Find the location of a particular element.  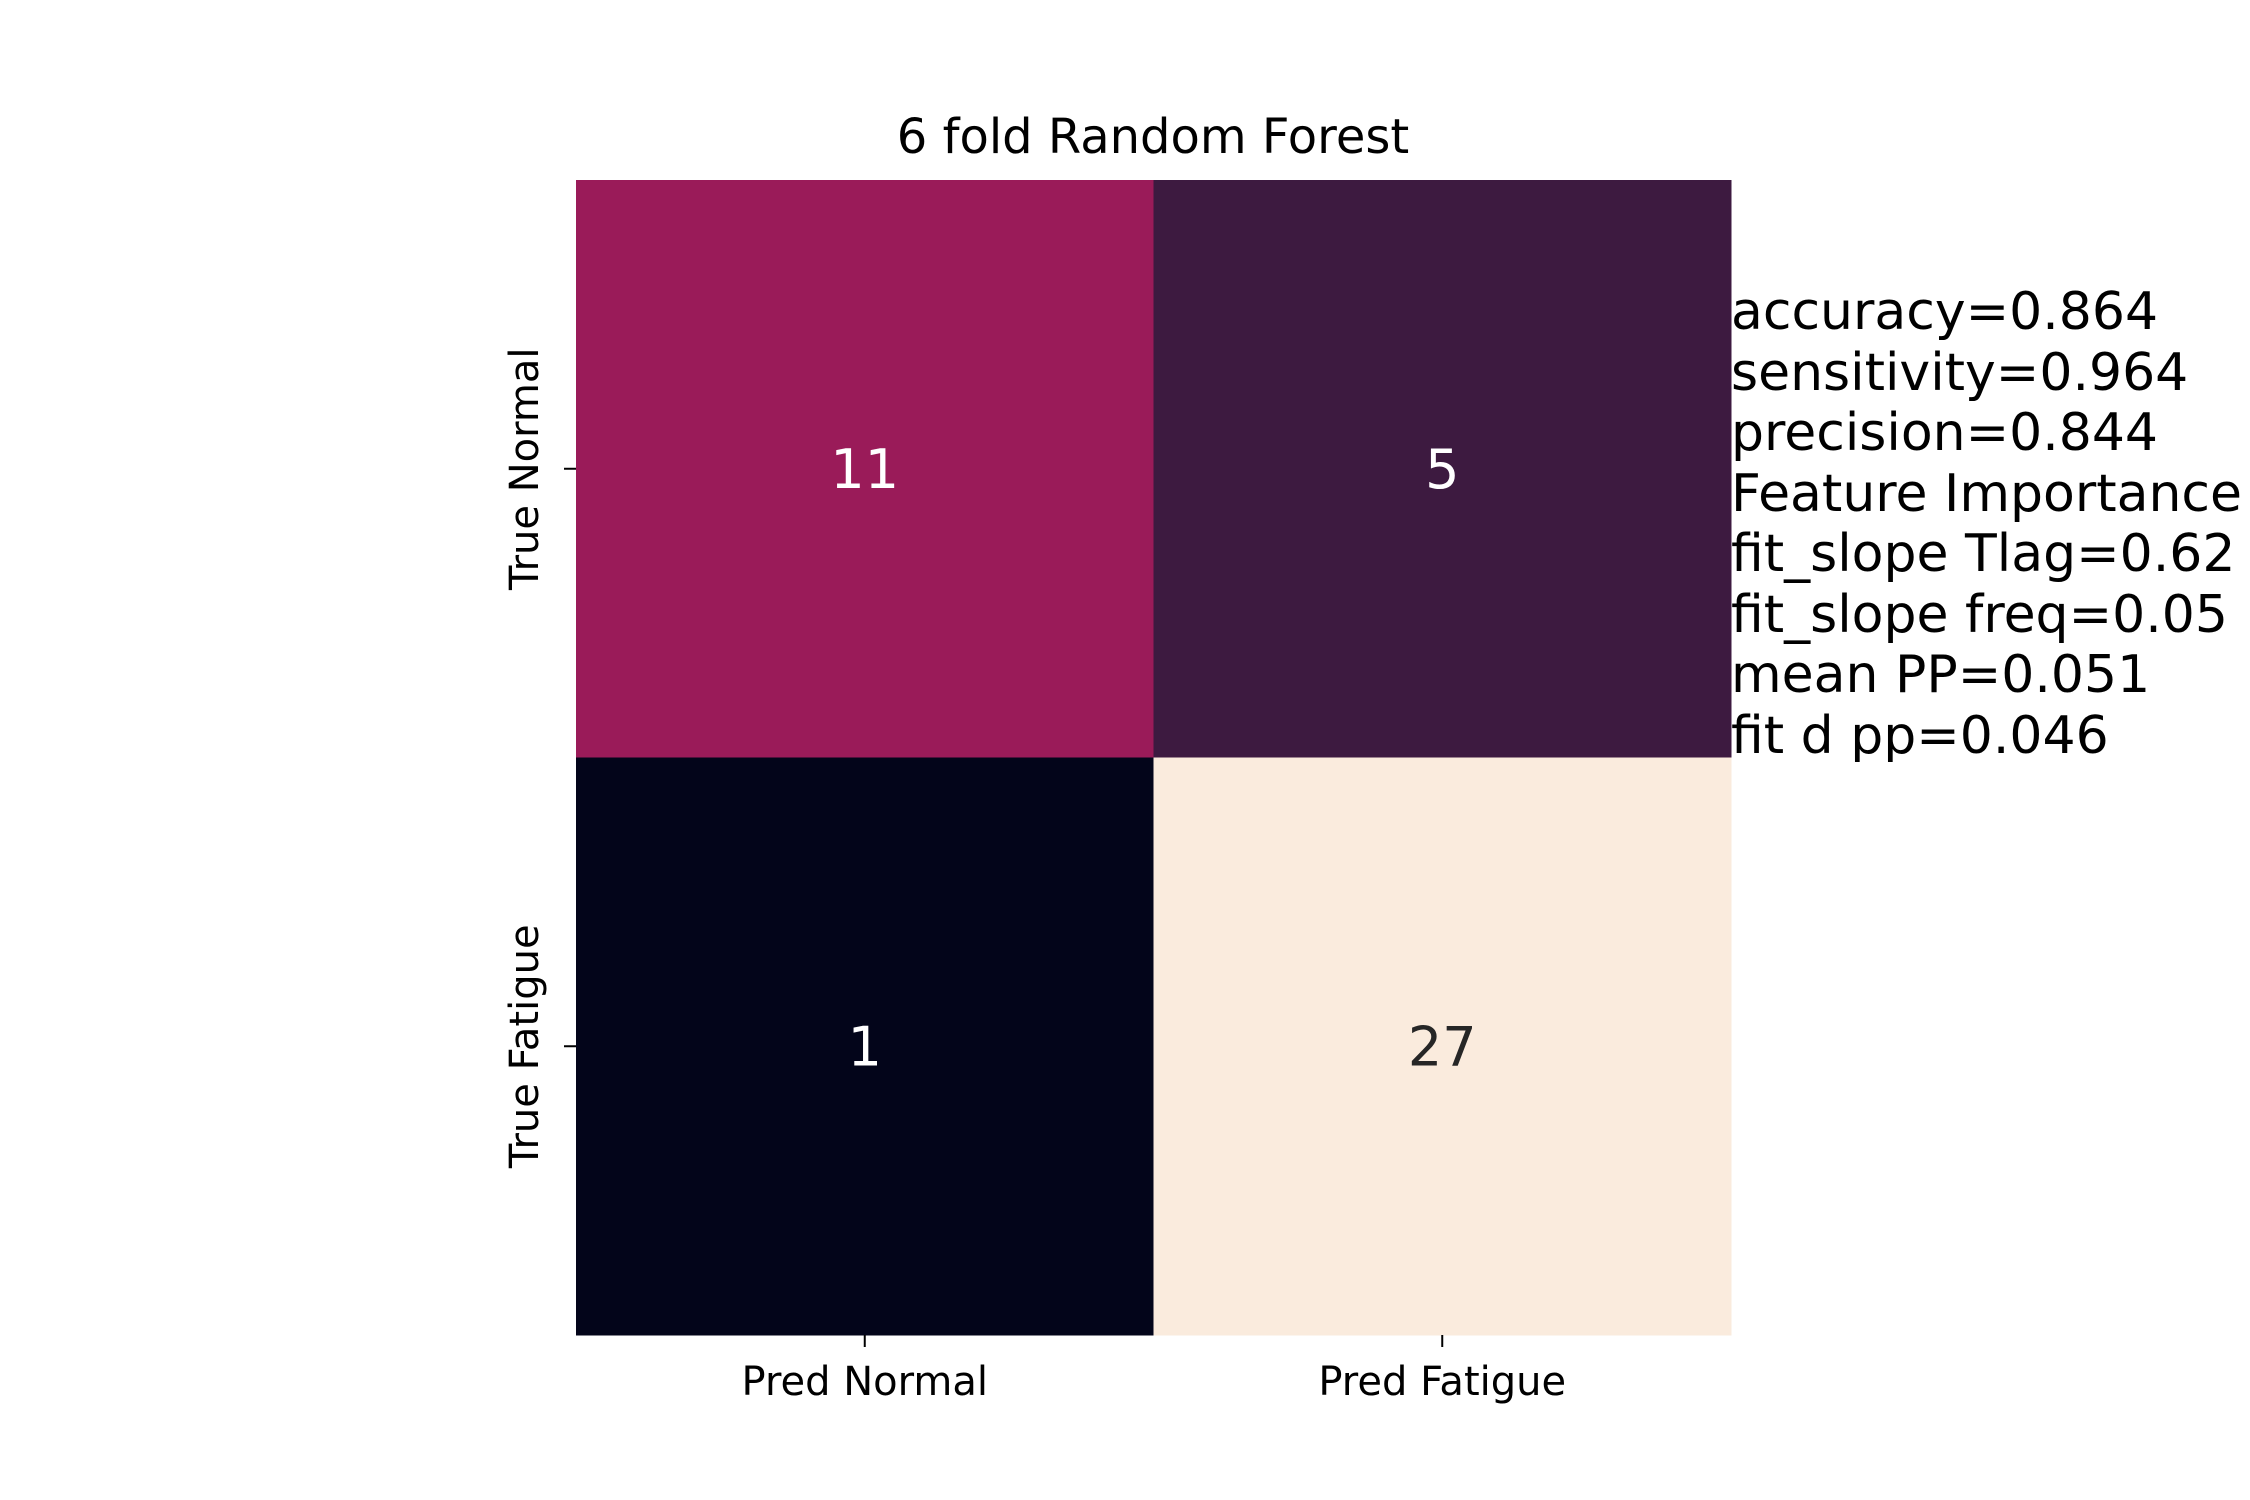

cell-true-fatigue-pred-fatigue is located at coordinates (1442, 1046).